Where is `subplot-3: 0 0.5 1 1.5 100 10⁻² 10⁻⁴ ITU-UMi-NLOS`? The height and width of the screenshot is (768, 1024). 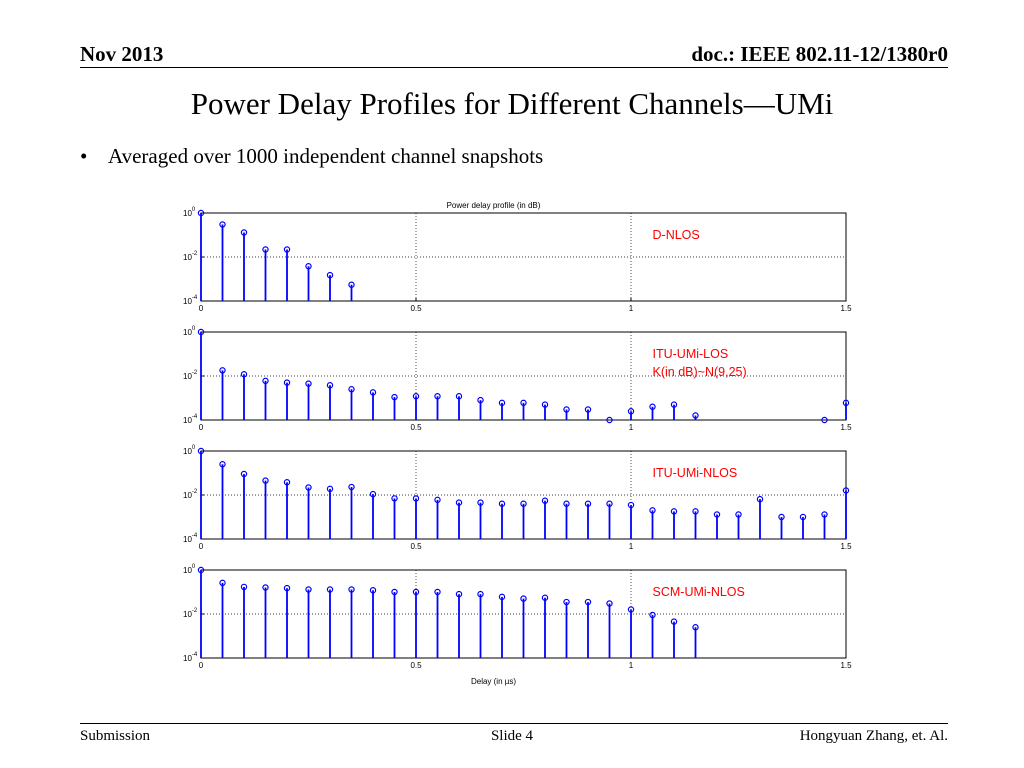 subplot-3: 0 0.5 1 1.5 100 10⁻² 10⁻⁴ ITU-UMi-NLOS is located at coordinates (517, 498).